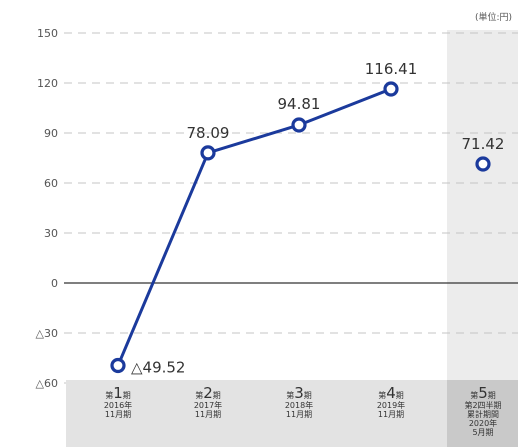  I want to click on category-subline: 5月期, so click(482, 432).